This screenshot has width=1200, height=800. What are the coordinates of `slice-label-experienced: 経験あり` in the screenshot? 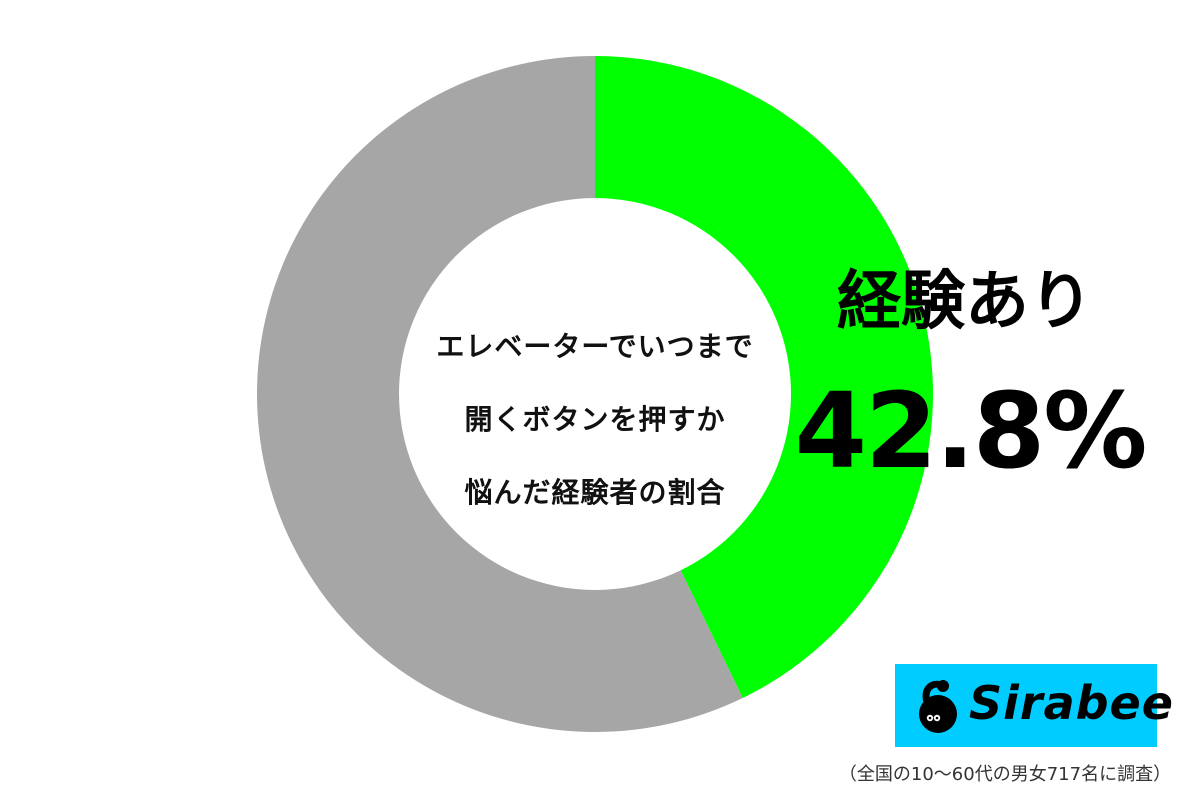 It's located at (965, 302).